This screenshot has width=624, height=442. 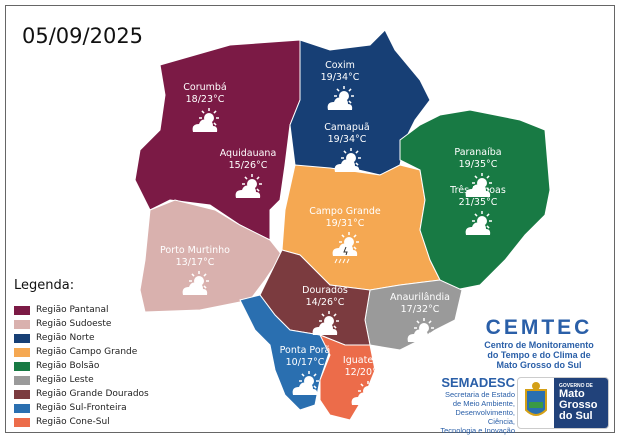 I want to click on semadesc-subtitle: de Meio Ambiente,, so click(x=483, y=403).